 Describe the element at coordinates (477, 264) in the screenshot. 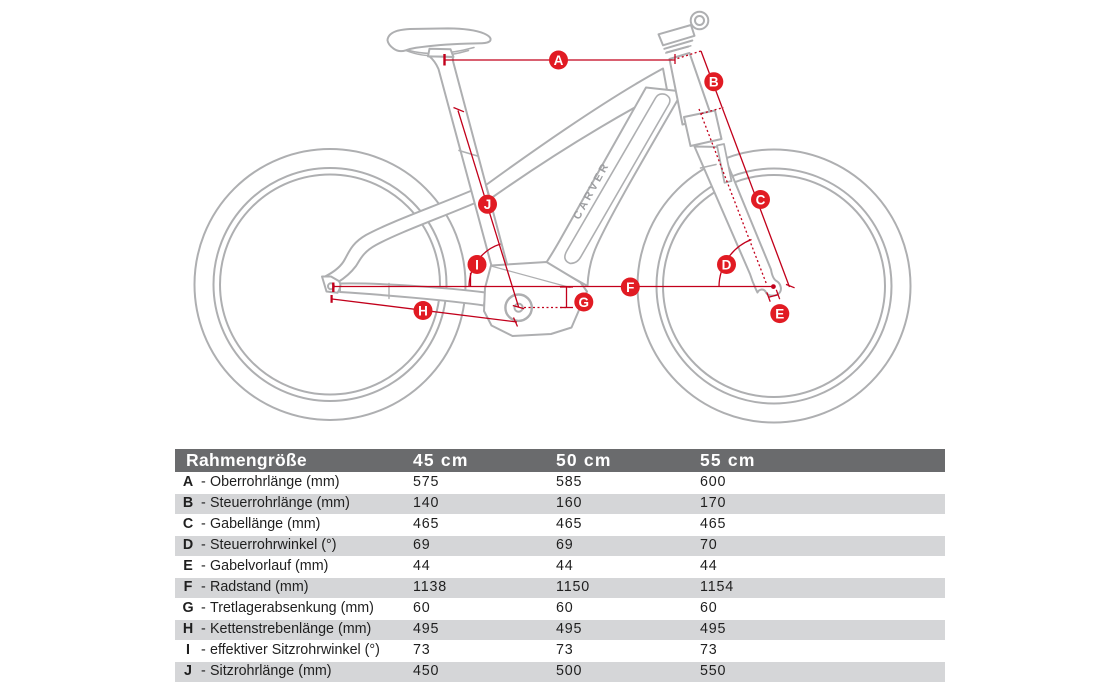

I see `svg-text: I` at that location.